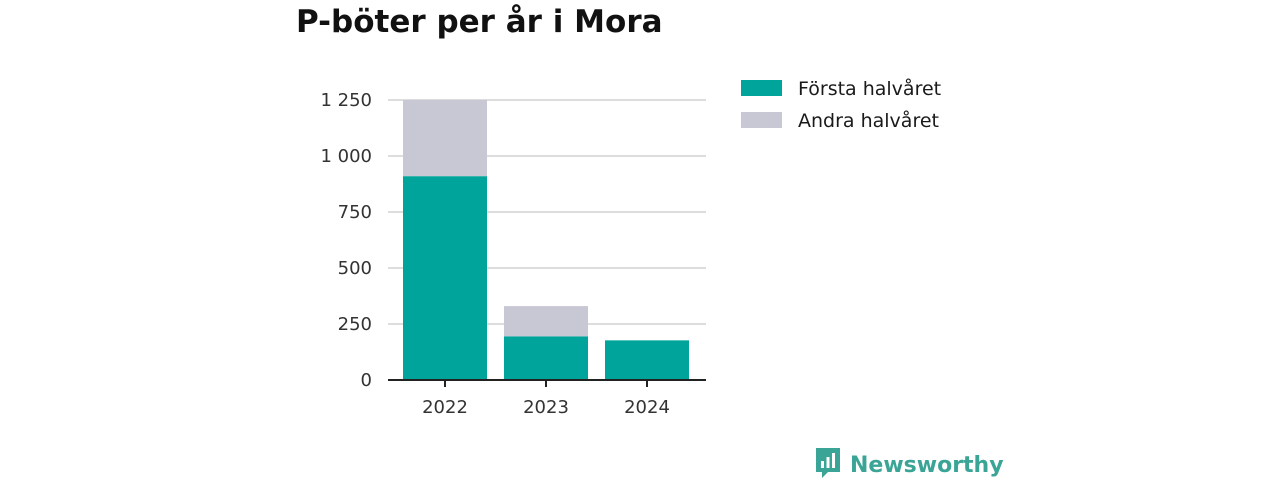  I want to click on x-axis: 2022 2023 2024, so click(547, 398).